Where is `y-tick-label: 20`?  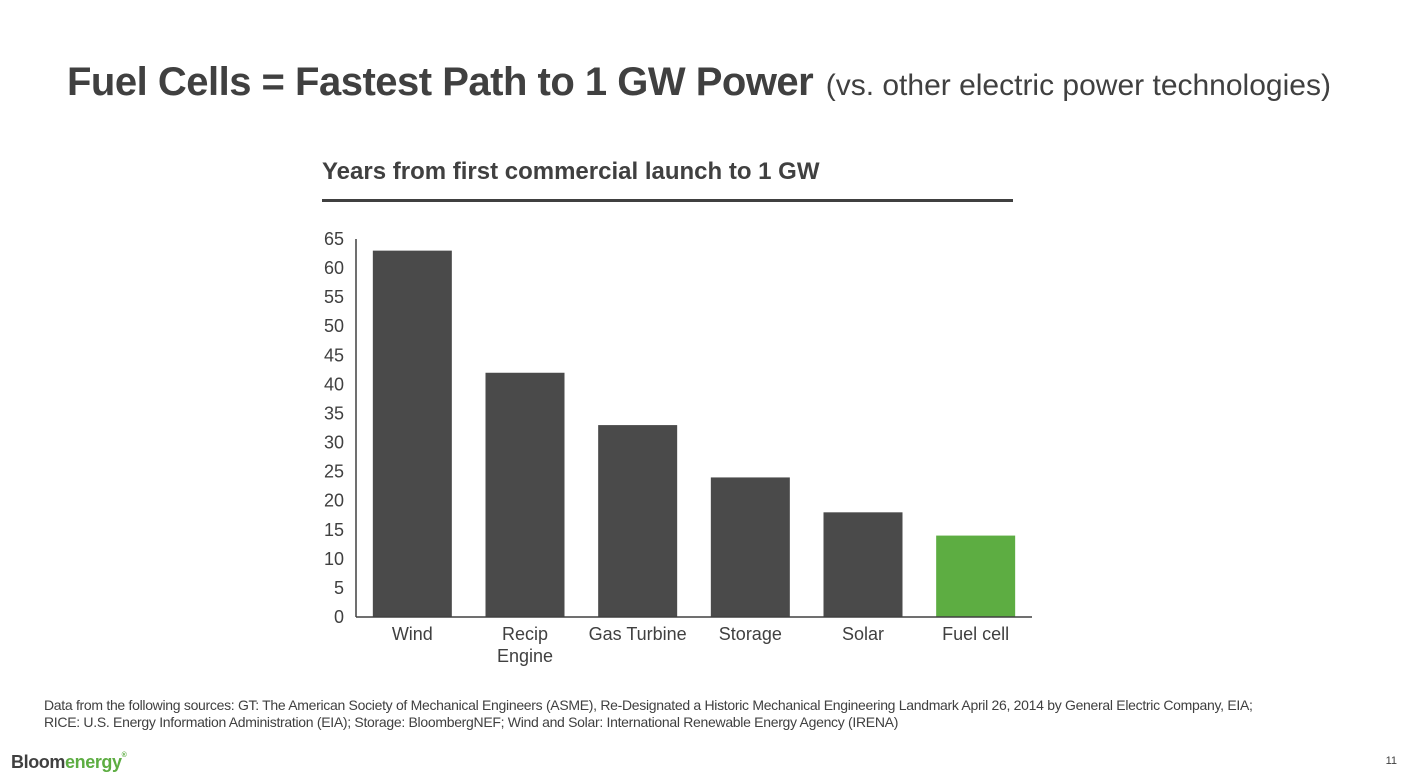 y-tick-label: 20 is located at coordinates (334, 501).